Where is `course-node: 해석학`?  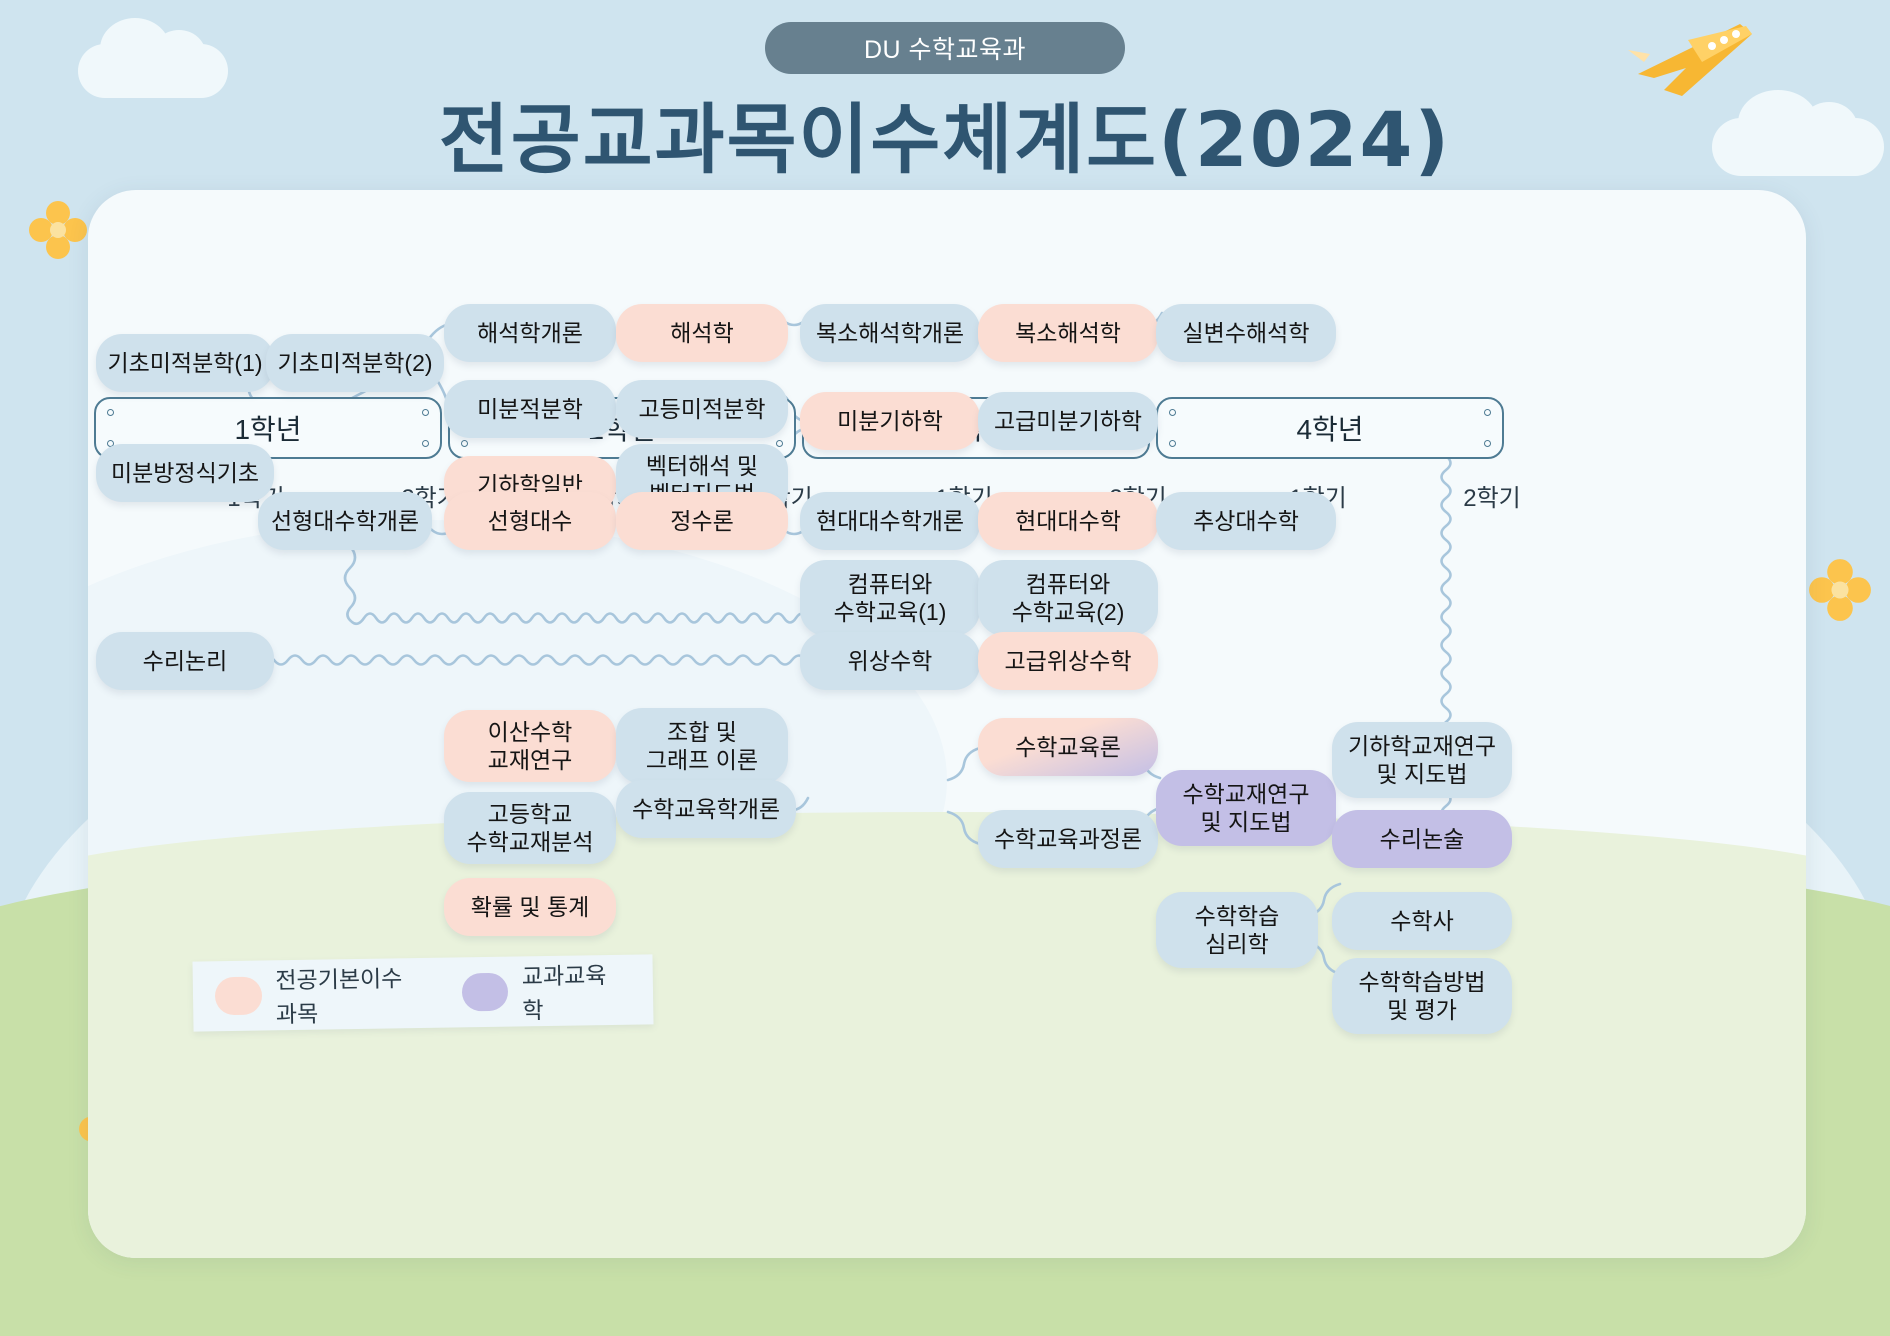
course-node: 해석학 is located at coordinates (702, 333).